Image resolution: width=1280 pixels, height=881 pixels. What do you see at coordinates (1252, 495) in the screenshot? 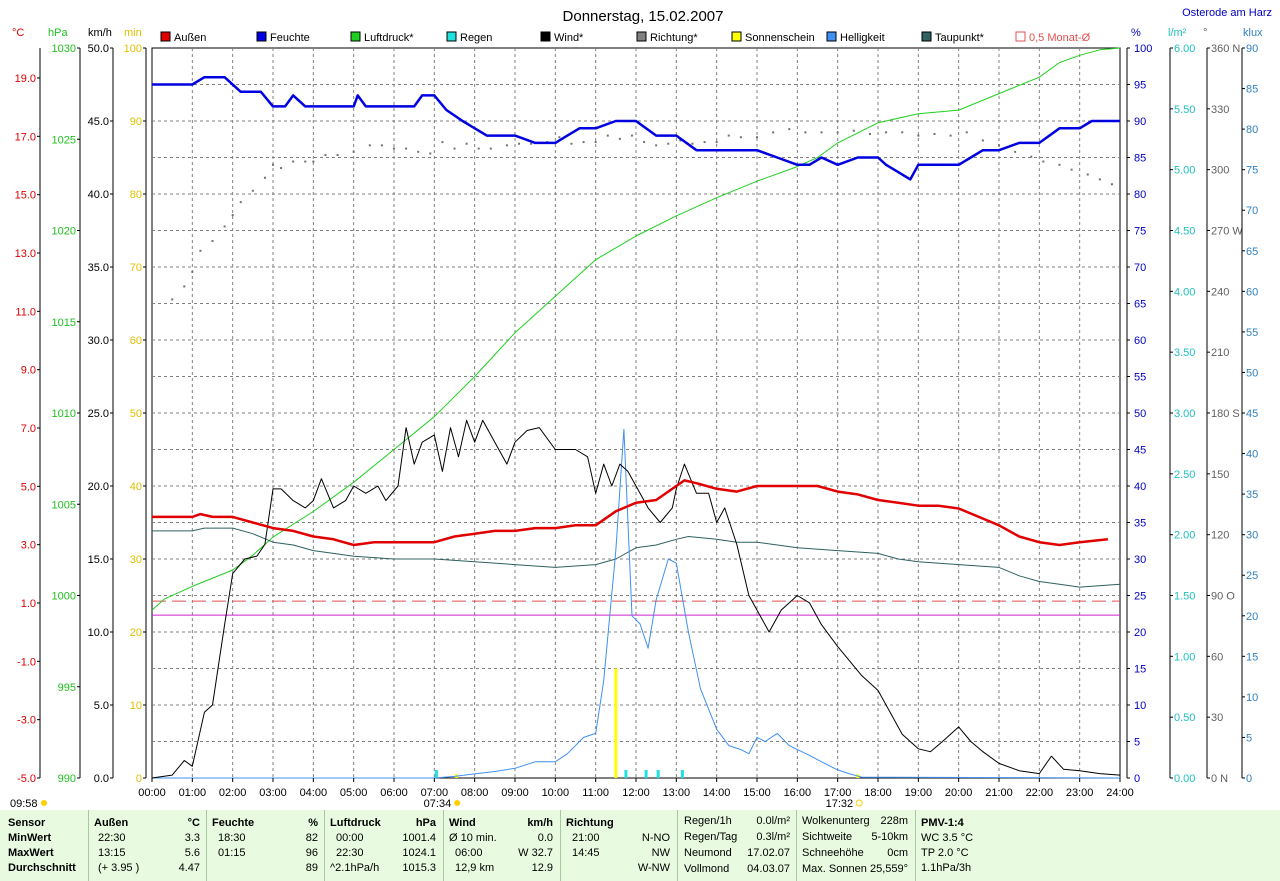
I see `axis-tick-label: 35` at bounding box center [1252, 495].